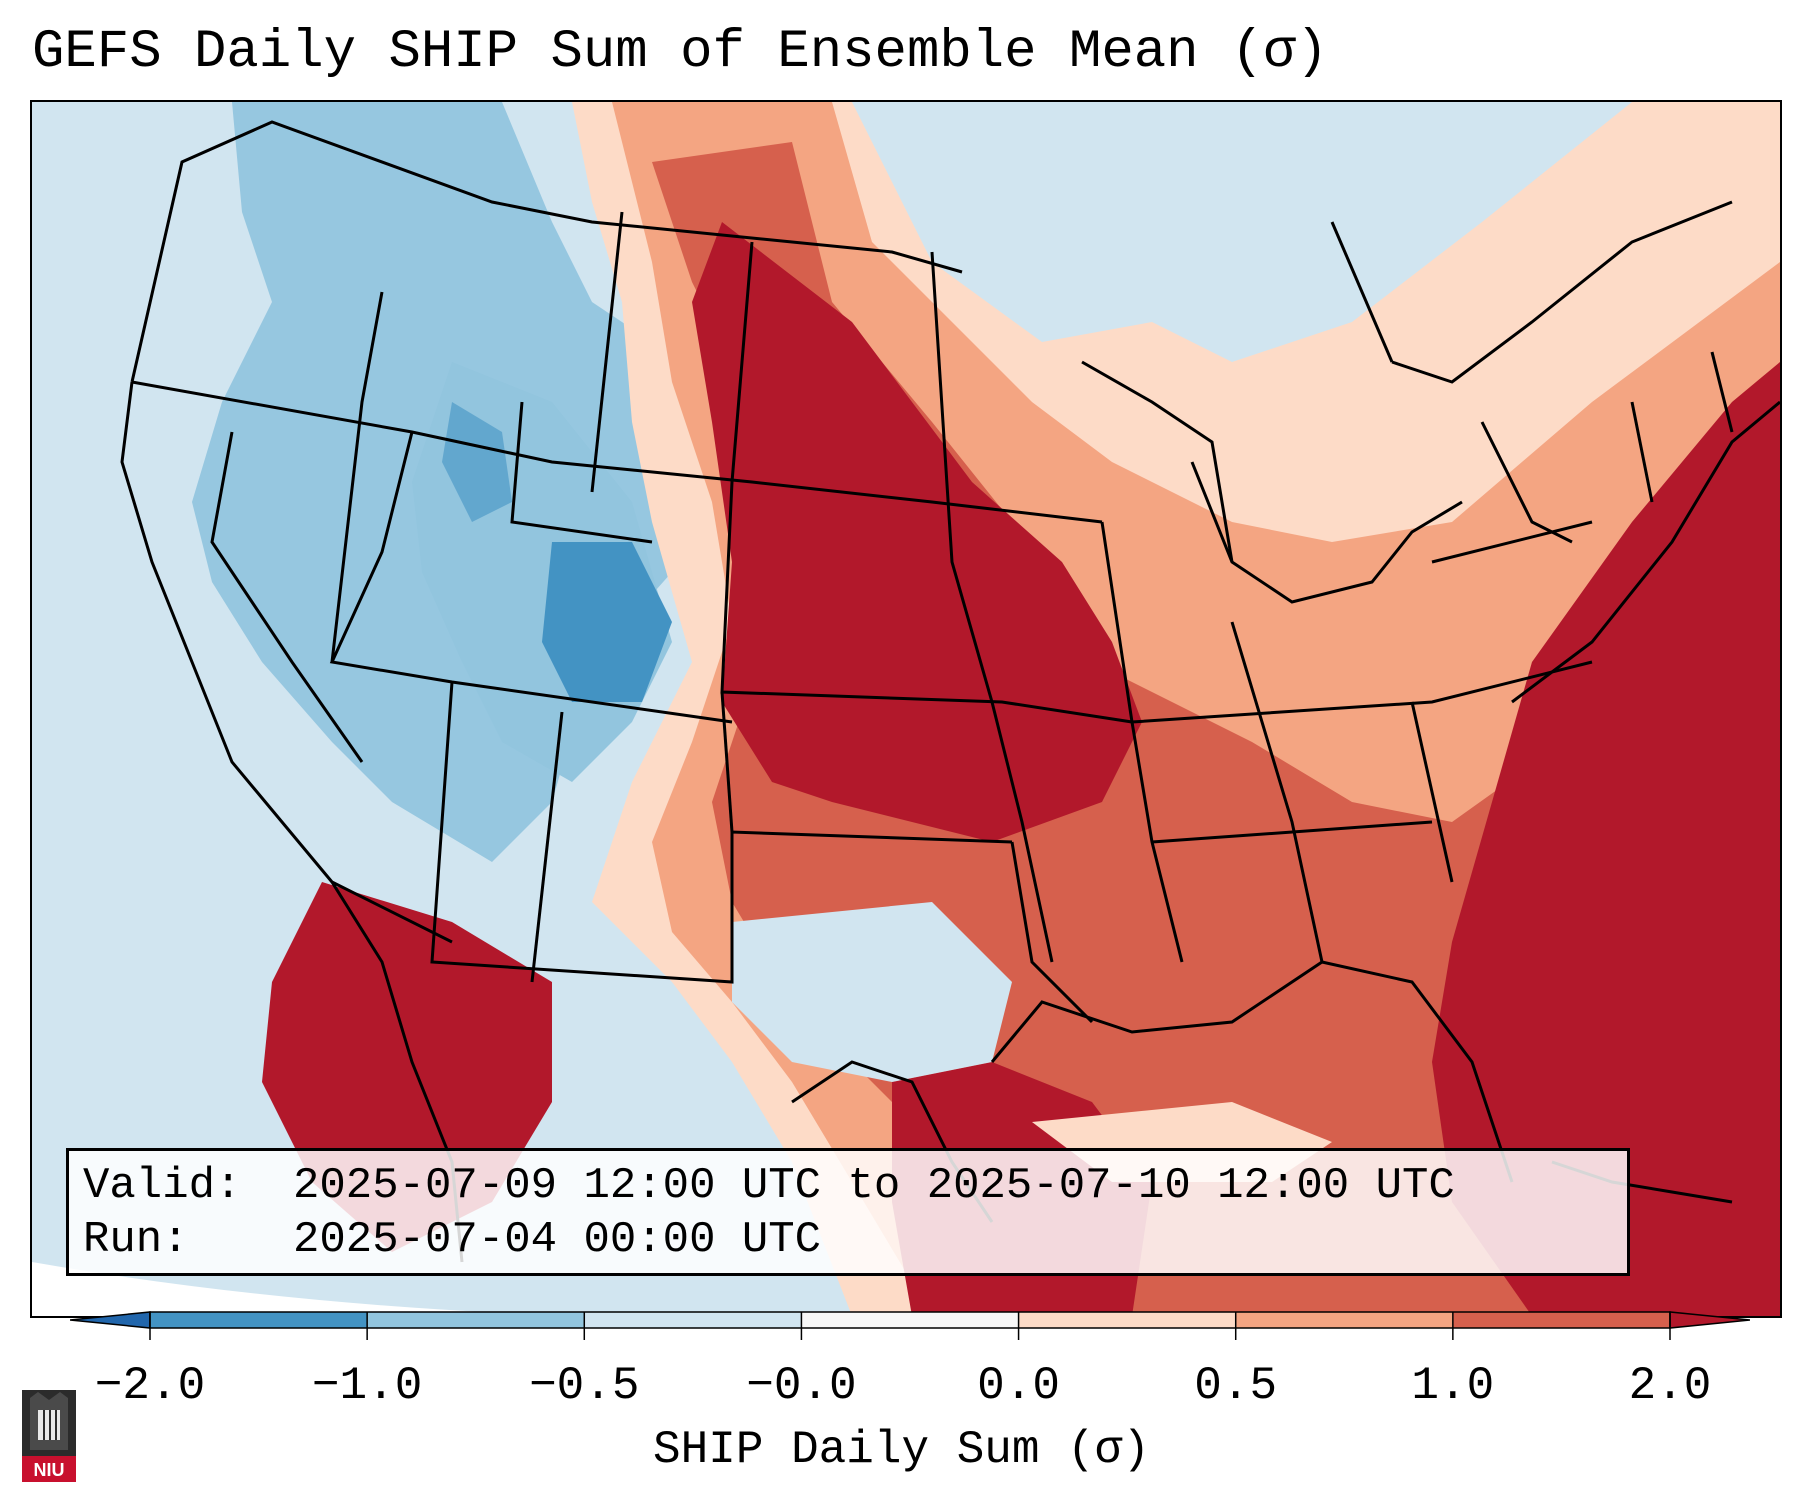  What do you see at coordinates (801, 1386) in the screenshot?
I see `colorbar-tick-label: −0.0` at bounding box center [801, 1386].